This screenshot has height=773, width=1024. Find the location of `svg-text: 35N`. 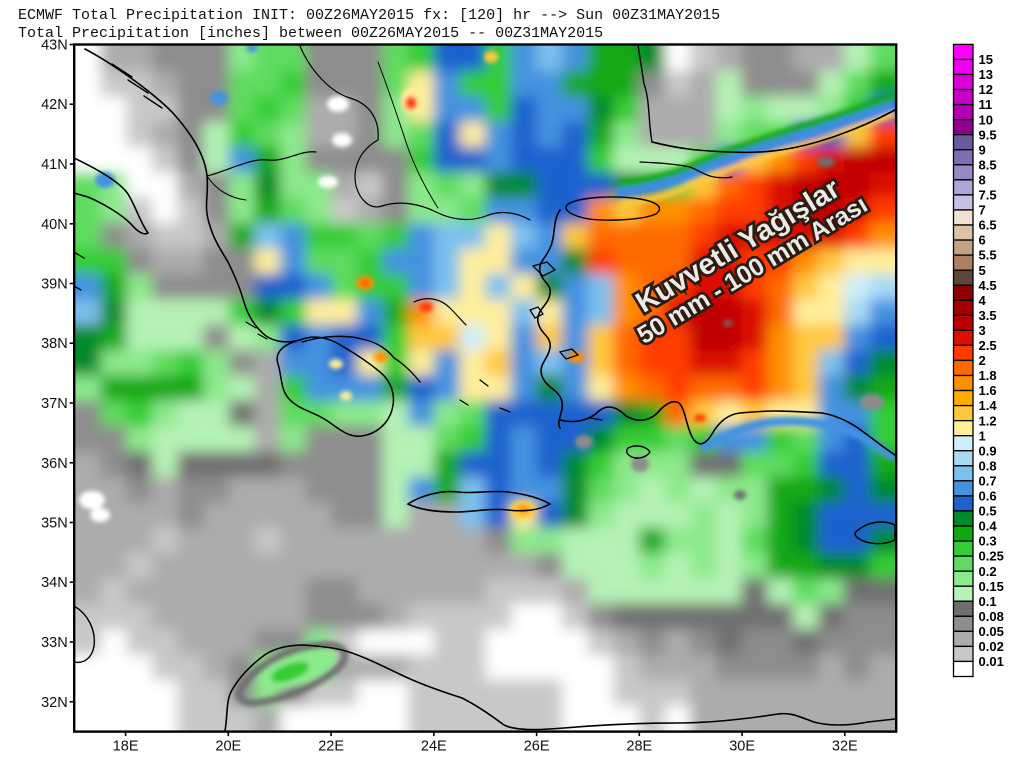

svg-text: 35N is located at coordinates (54, 524).